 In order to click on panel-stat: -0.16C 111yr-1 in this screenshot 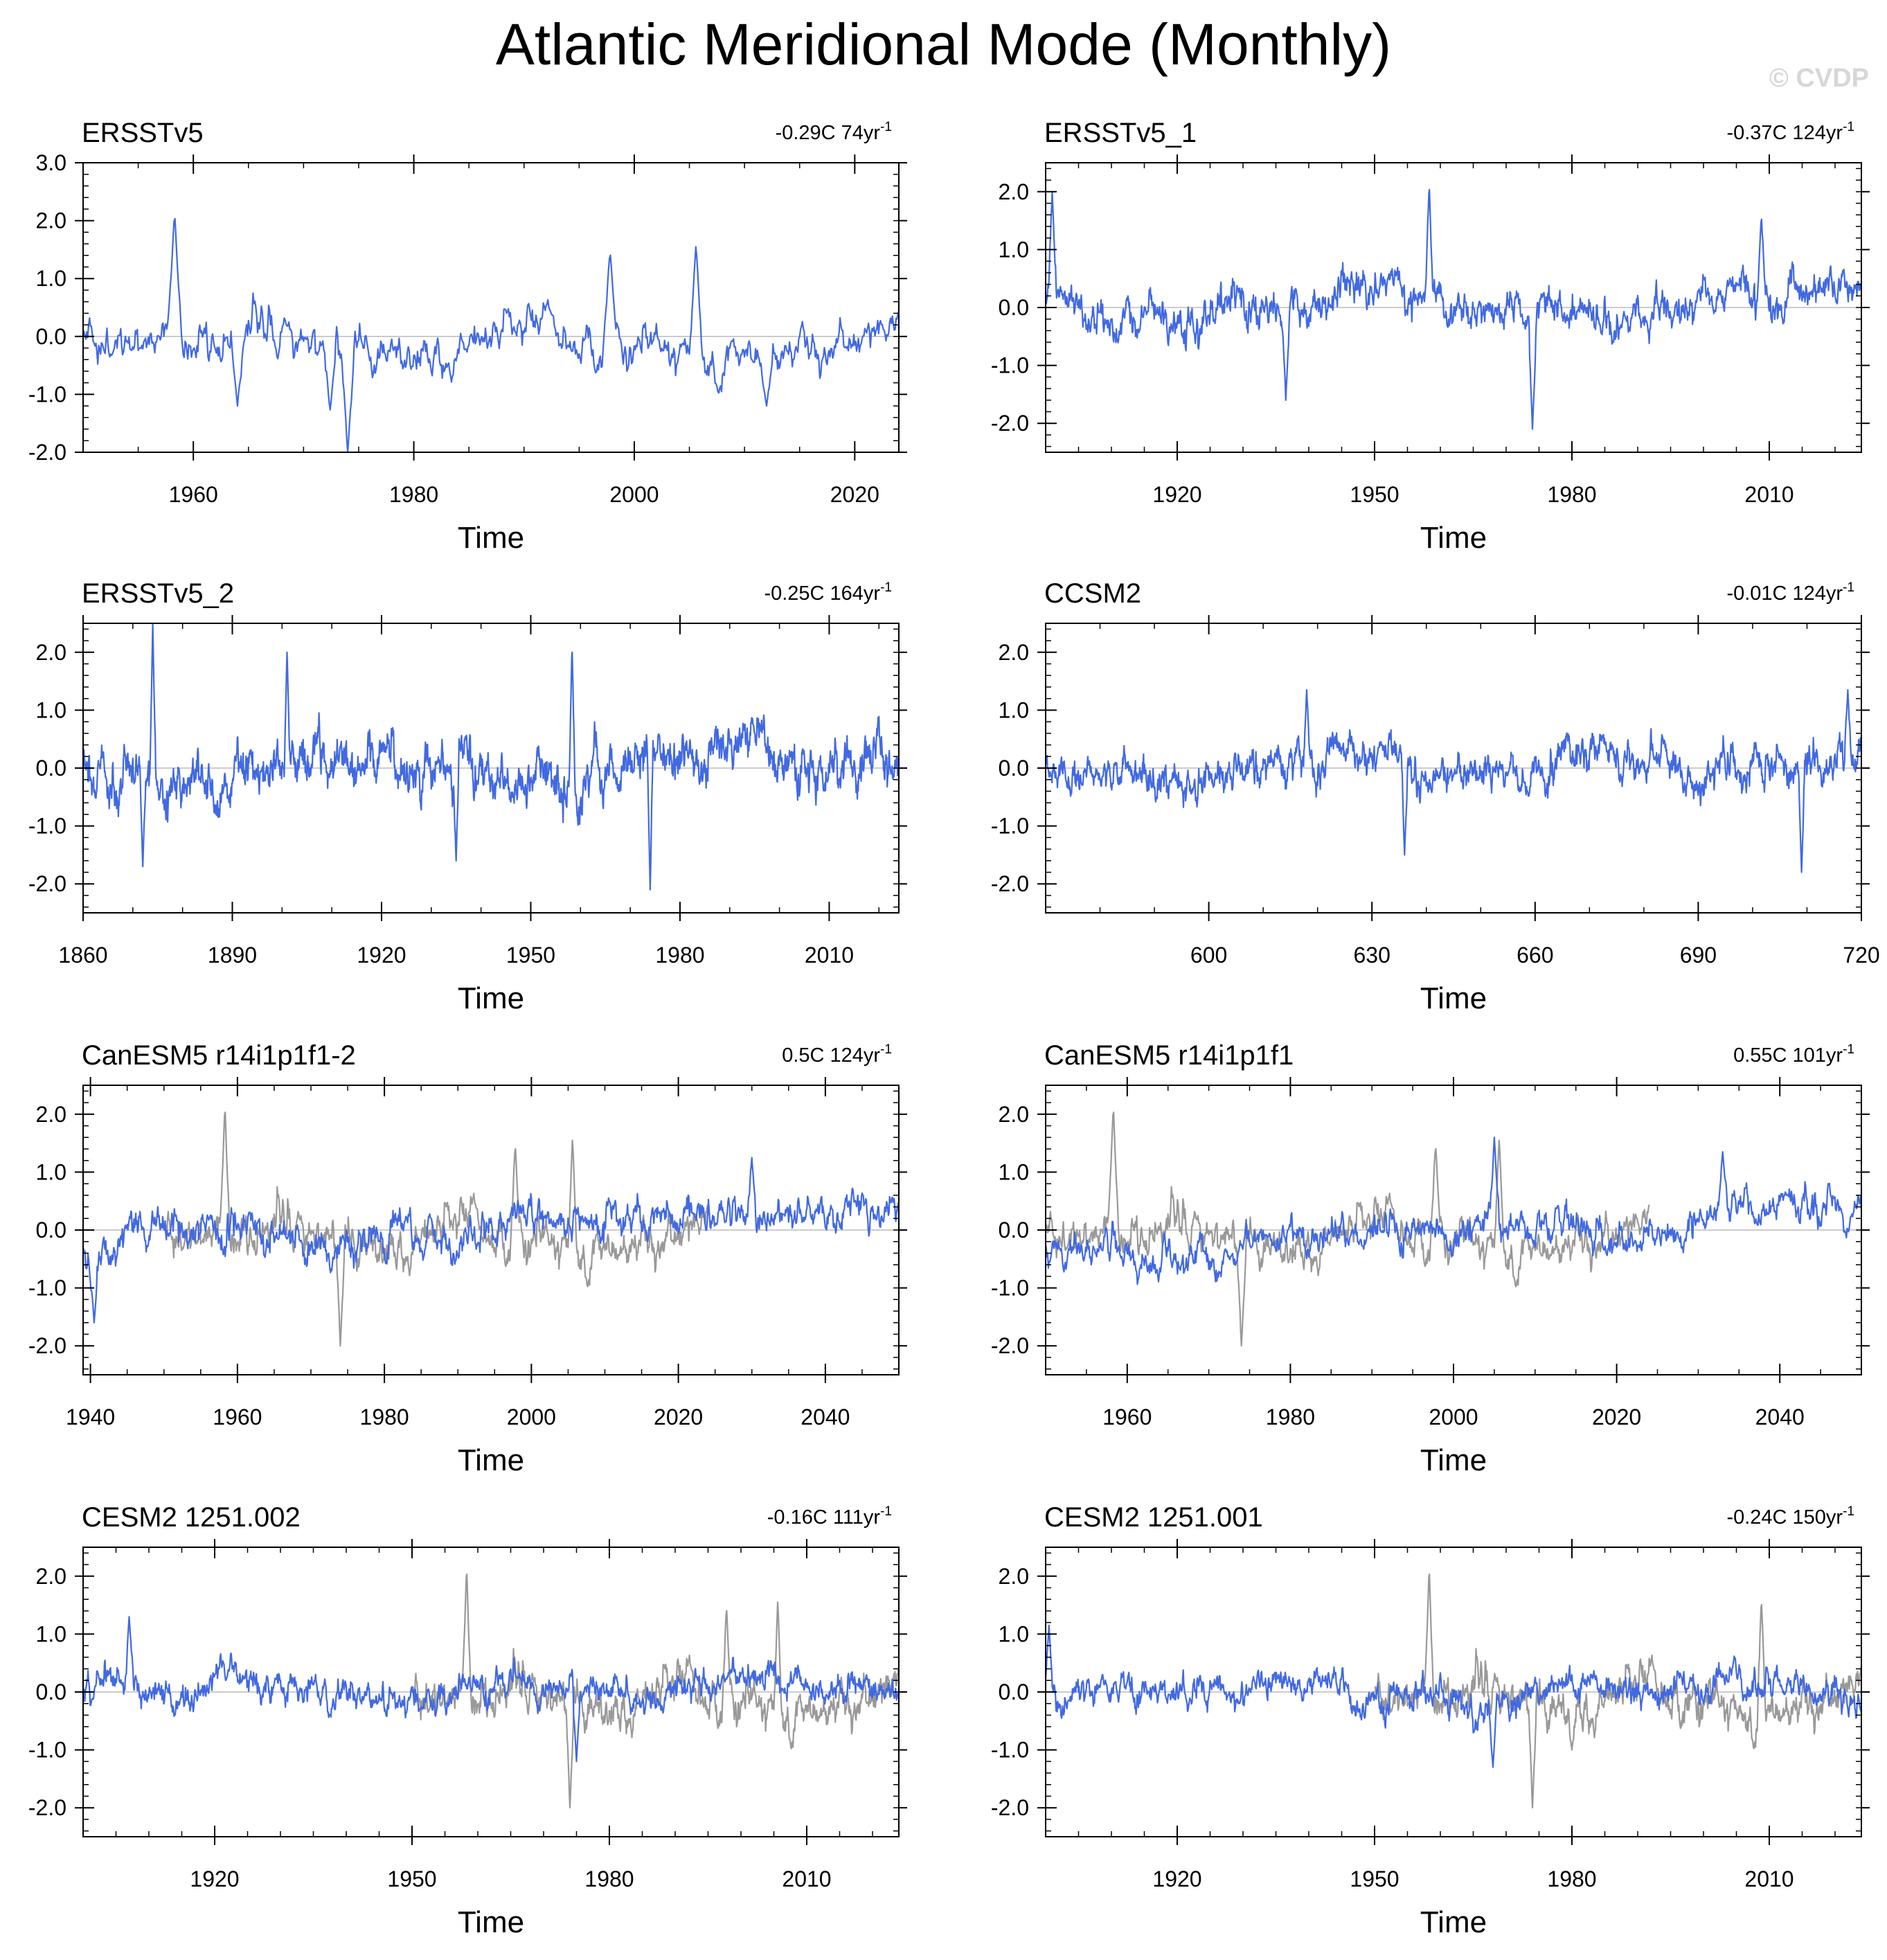, I will do `click(830, 1517)`.